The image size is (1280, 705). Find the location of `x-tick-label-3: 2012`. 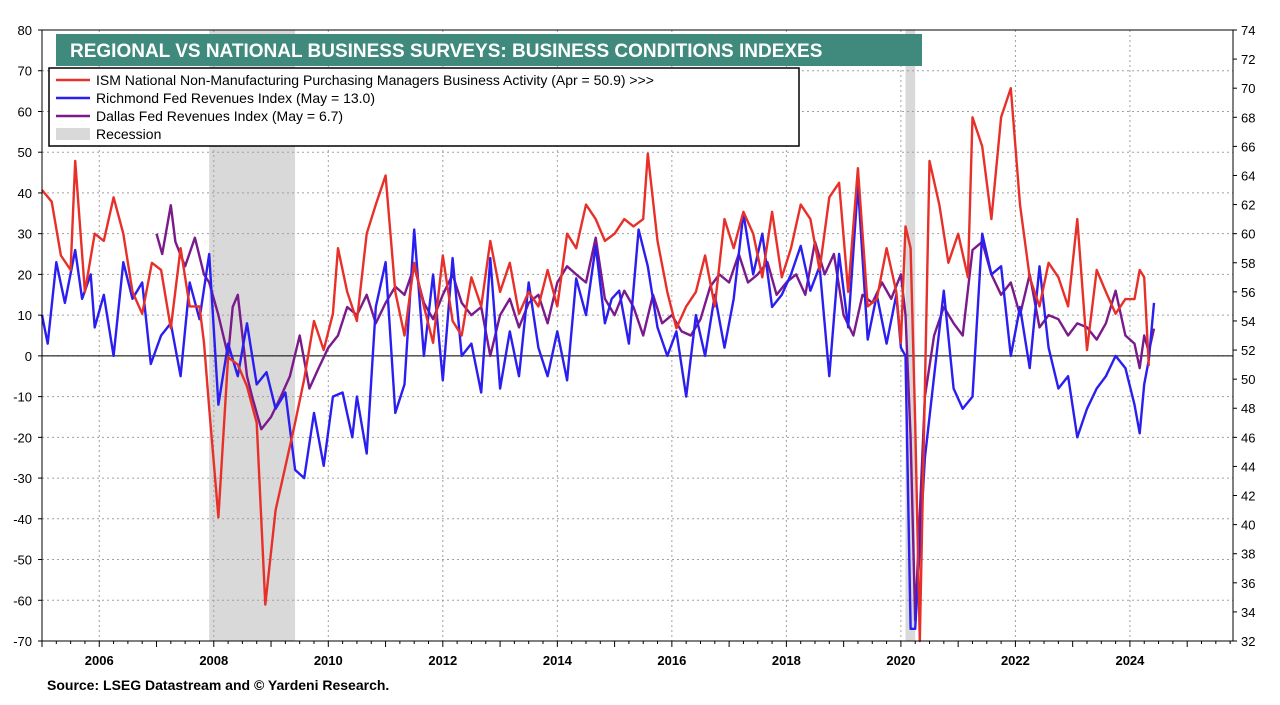

x-tick-label-3: 2012 is located at coordinates (442, 660).